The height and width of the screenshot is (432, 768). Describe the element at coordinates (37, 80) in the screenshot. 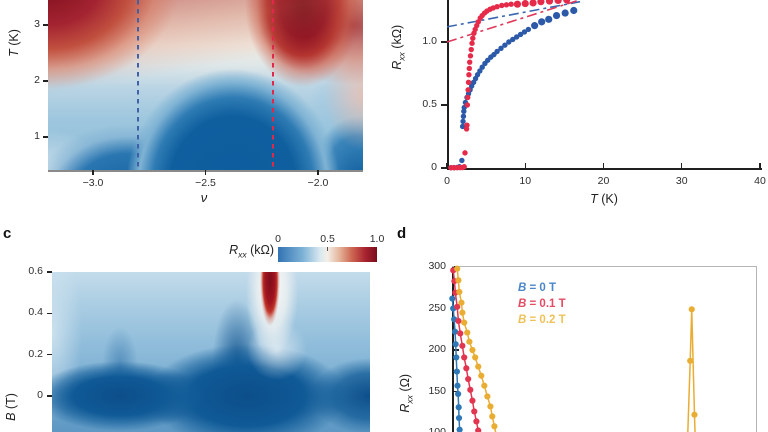

I see `panel-a-y-tick-label: 2` at that location.